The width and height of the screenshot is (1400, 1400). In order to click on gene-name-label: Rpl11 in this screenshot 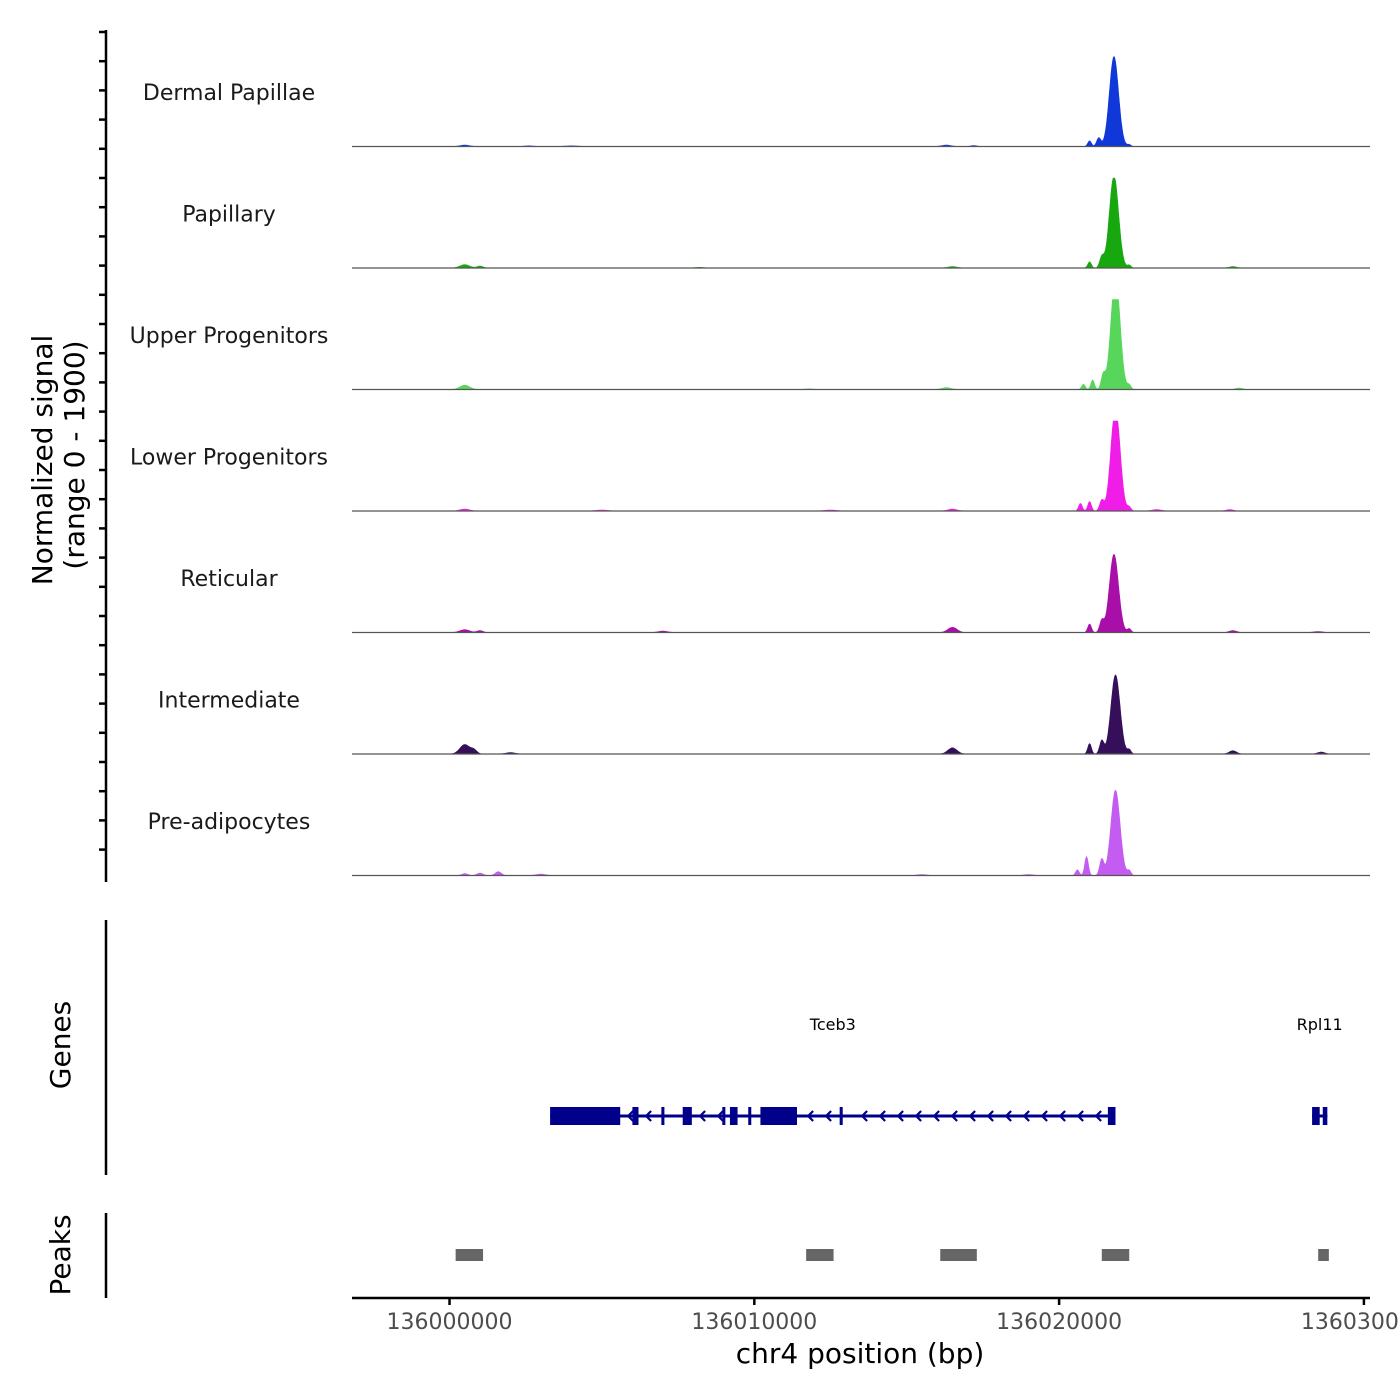, I will do `click(1320, 1024)`.